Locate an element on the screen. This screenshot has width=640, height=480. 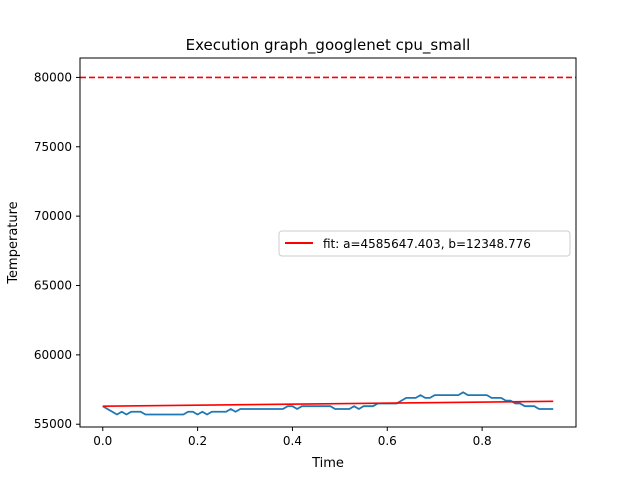
series-line-temperature is located at coordinates (328, 403).